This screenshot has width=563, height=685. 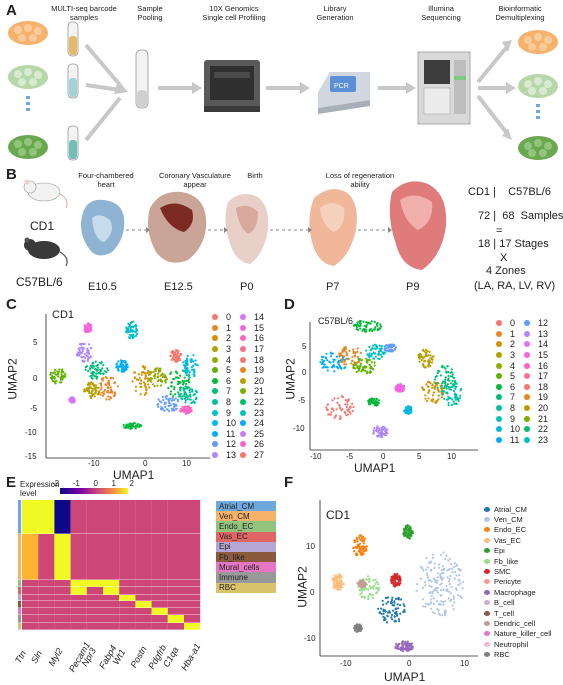 What do you see at coordinates (259, 327) in the screenshot?
I see `legend-label: 15` at bounding box center [259, 327].